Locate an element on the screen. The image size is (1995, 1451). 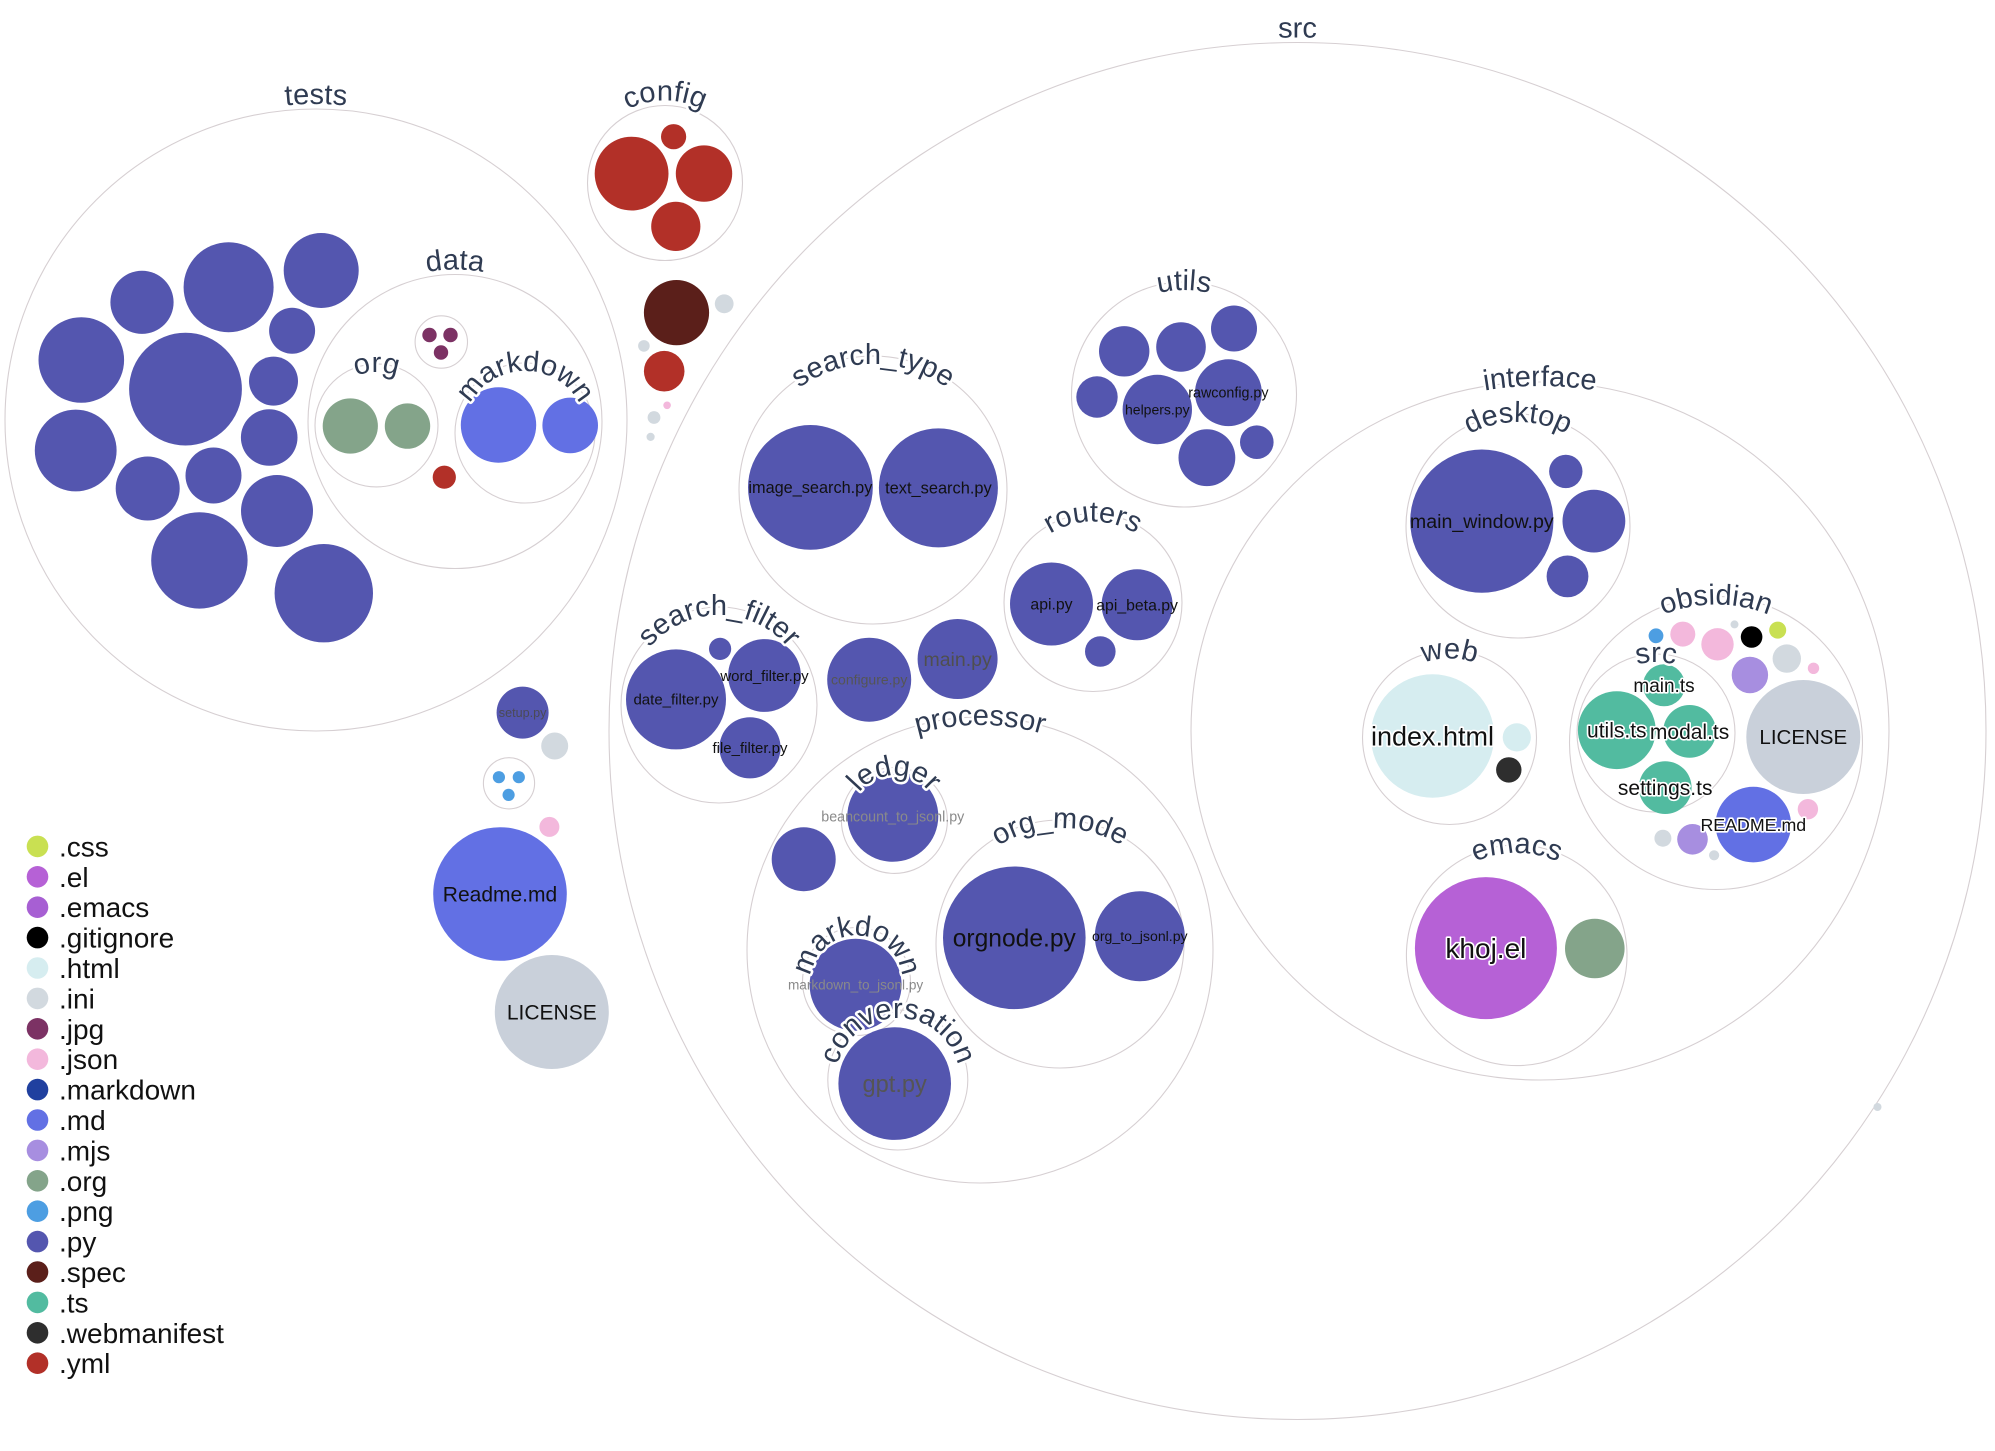
svg-text: .gitignore is located at coordinates (116, 938).